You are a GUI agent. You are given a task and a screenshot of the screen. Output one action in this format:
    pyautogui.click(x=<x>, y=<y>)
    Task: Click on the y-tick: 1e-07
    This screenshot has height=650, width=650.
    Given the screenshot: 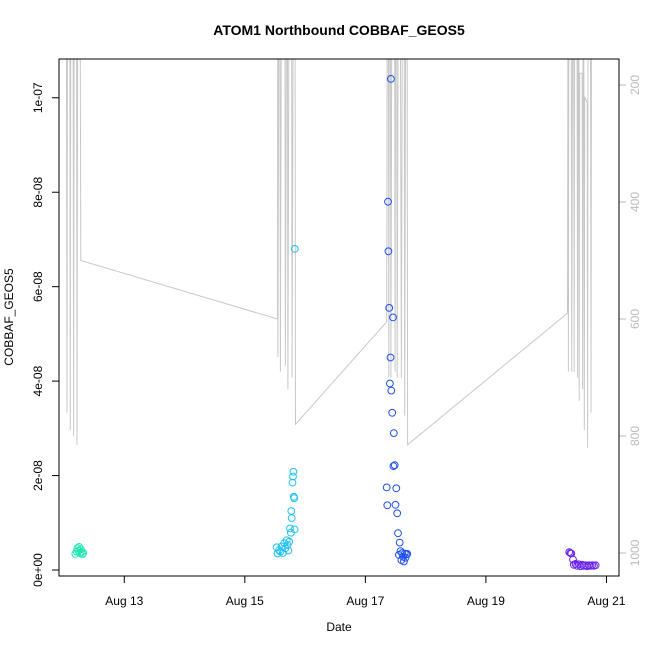 What is the action you would take?
    pyautogui.click(x=45, y=97)
    